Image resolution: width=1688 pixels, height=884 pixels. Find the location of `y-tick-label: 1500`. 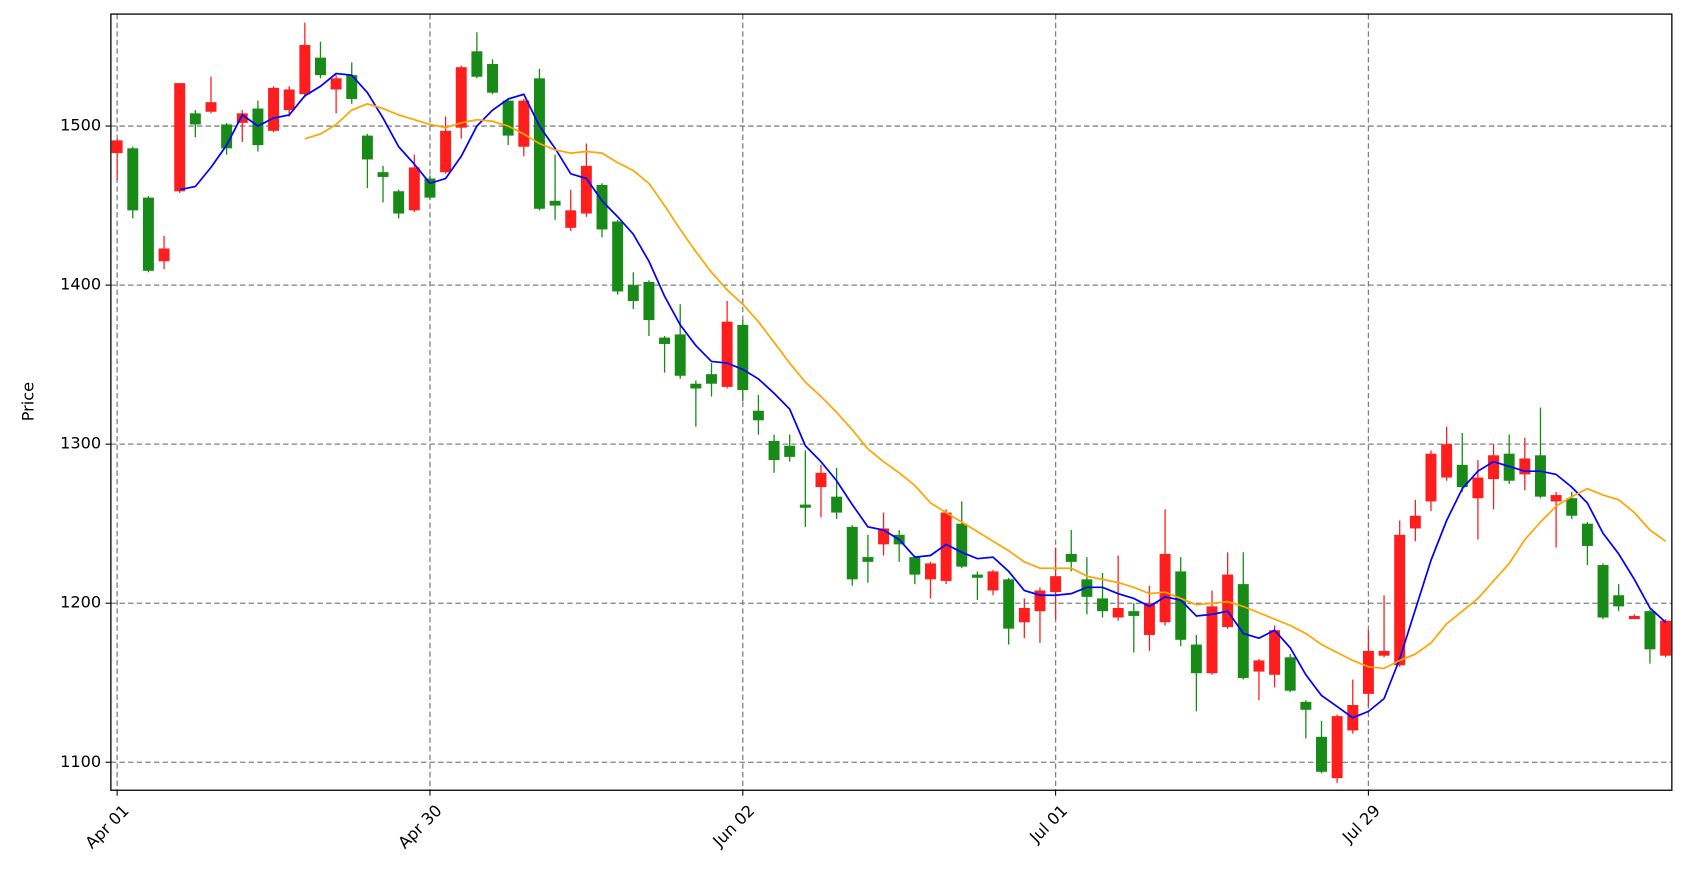

y-tick-label: 1500 is located at coordinates (80, 125).